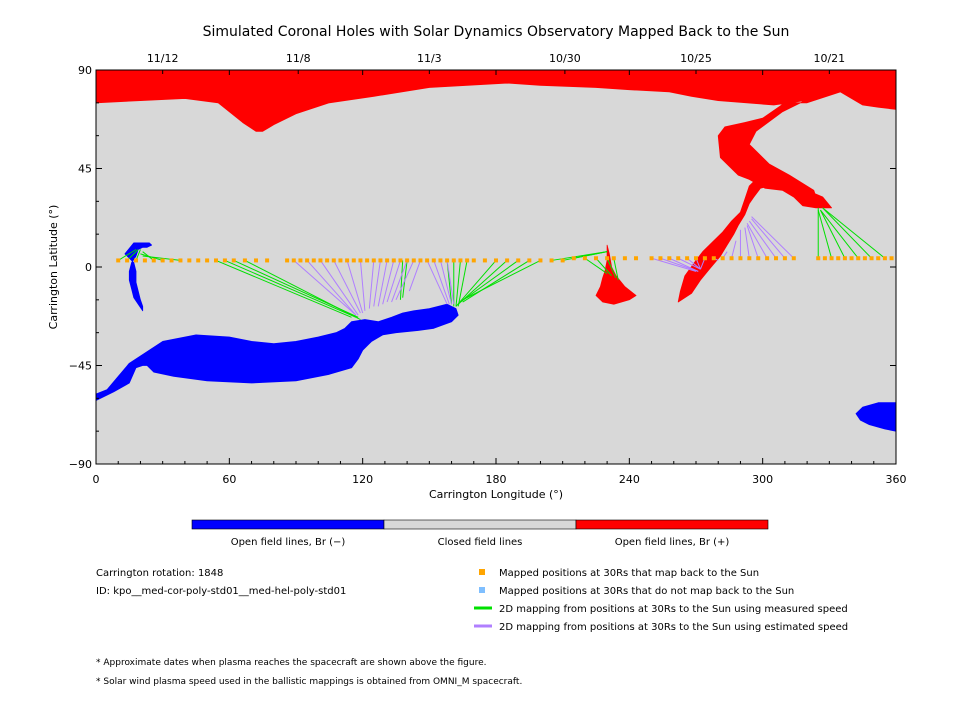 Image resolution: width=960 pixels, height=720 pixels. What do you see at coordinates (298, 58) in the screenshot?
I see `date-tick-label: 11/8` at bounding box center [298, 58].